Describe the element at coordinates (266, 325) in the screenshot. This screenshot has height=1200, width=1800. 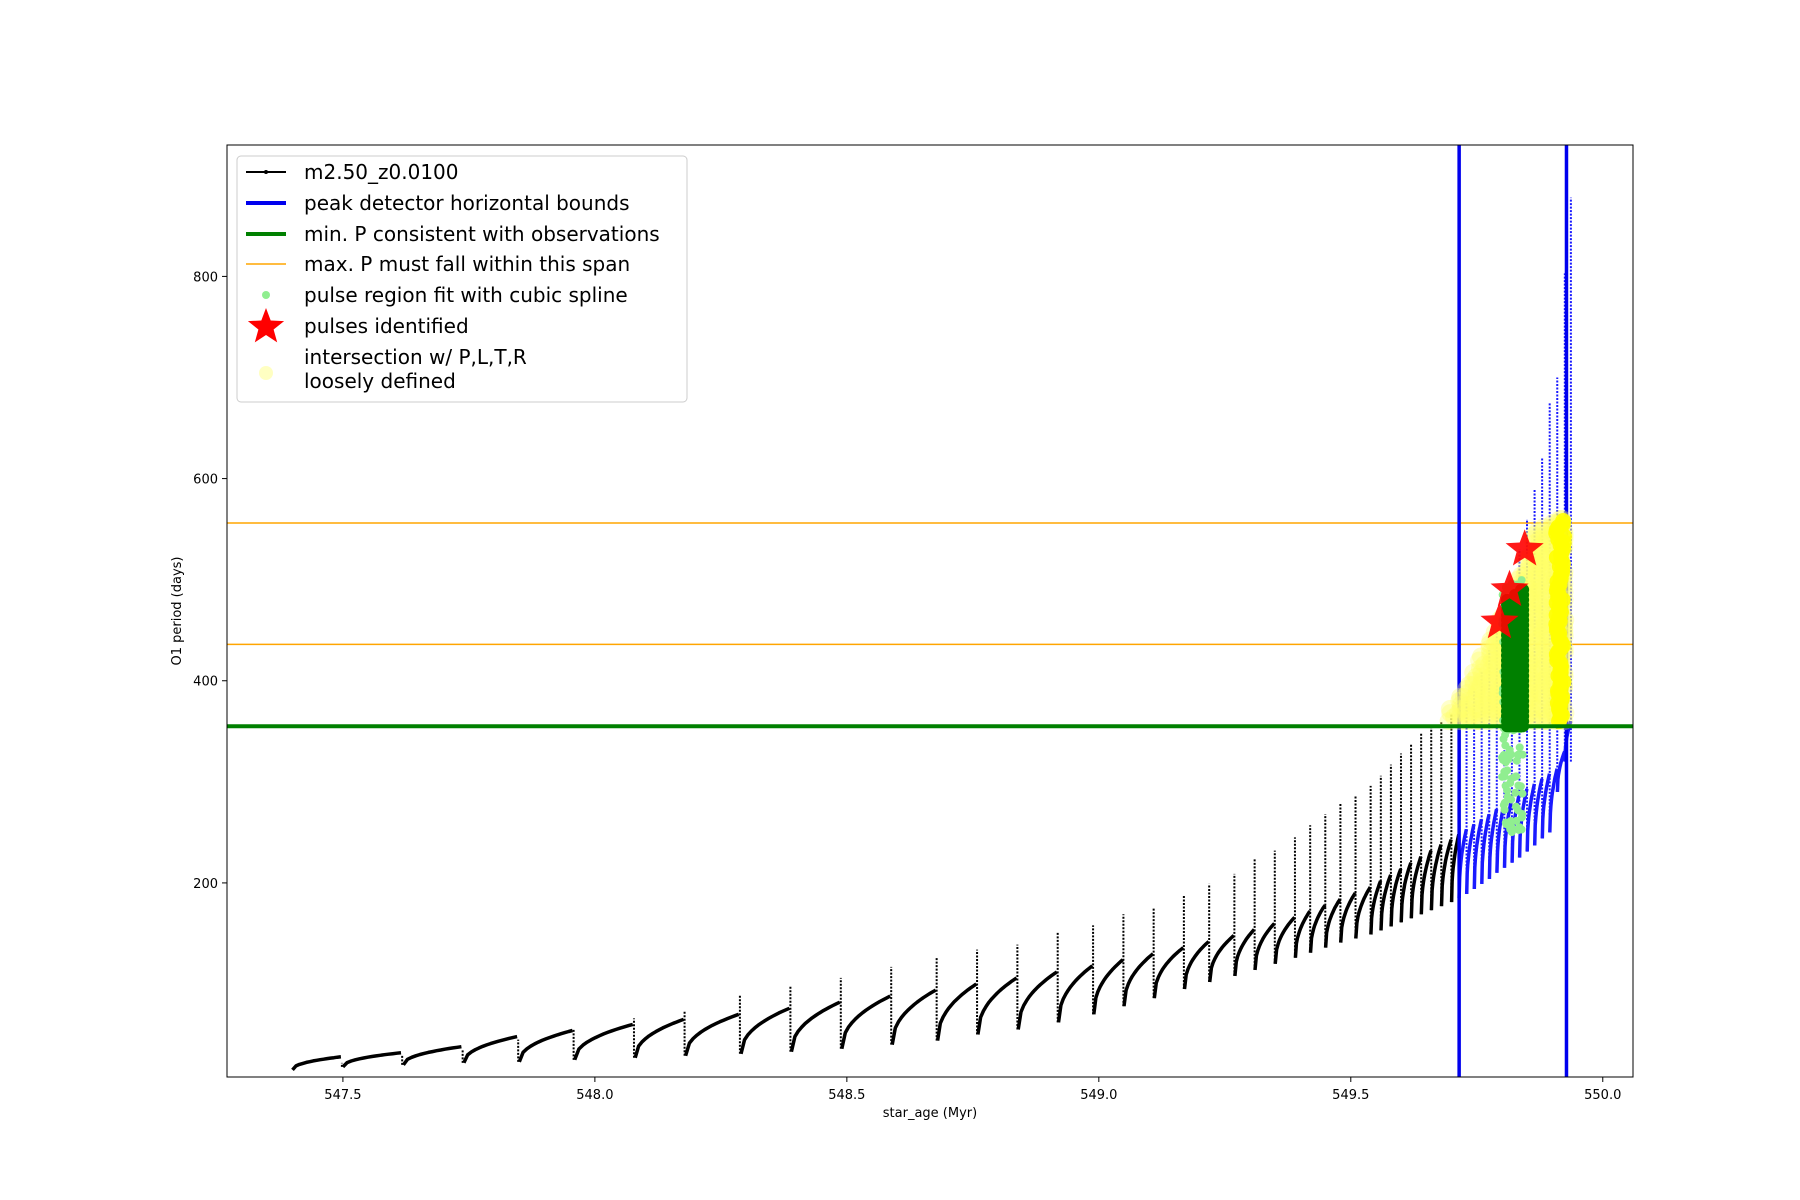
I see `legend-swatch-pulses-star-icon` at that location.